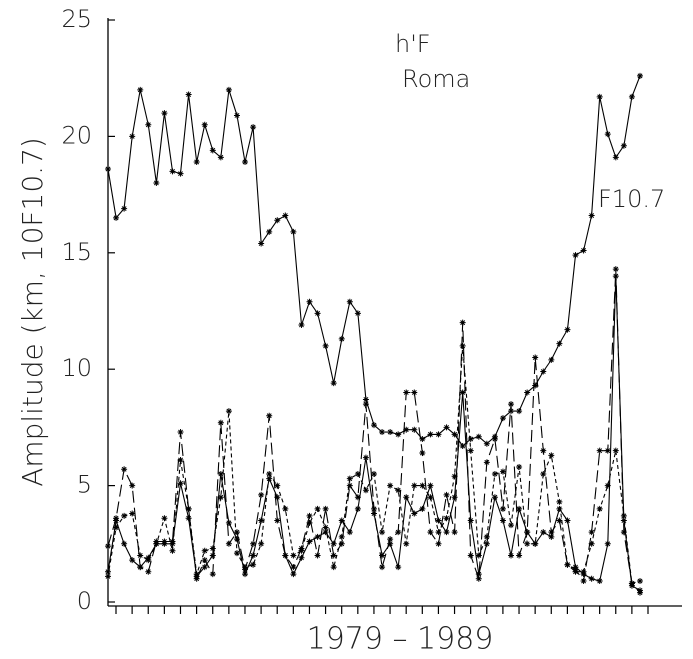 The image size is (693, 659). I want to click on y-tick-label: 0, so click(84, 601).